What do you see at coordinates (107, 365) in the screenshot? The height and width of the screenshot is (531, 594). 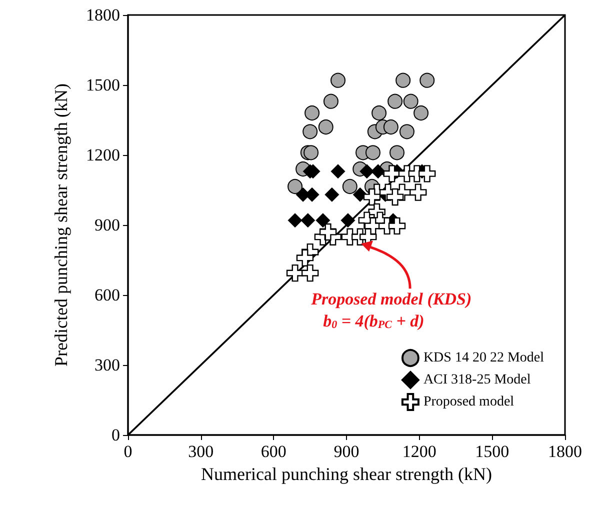 I see `y-tick-label: 300` at bounding box center [107, 365].